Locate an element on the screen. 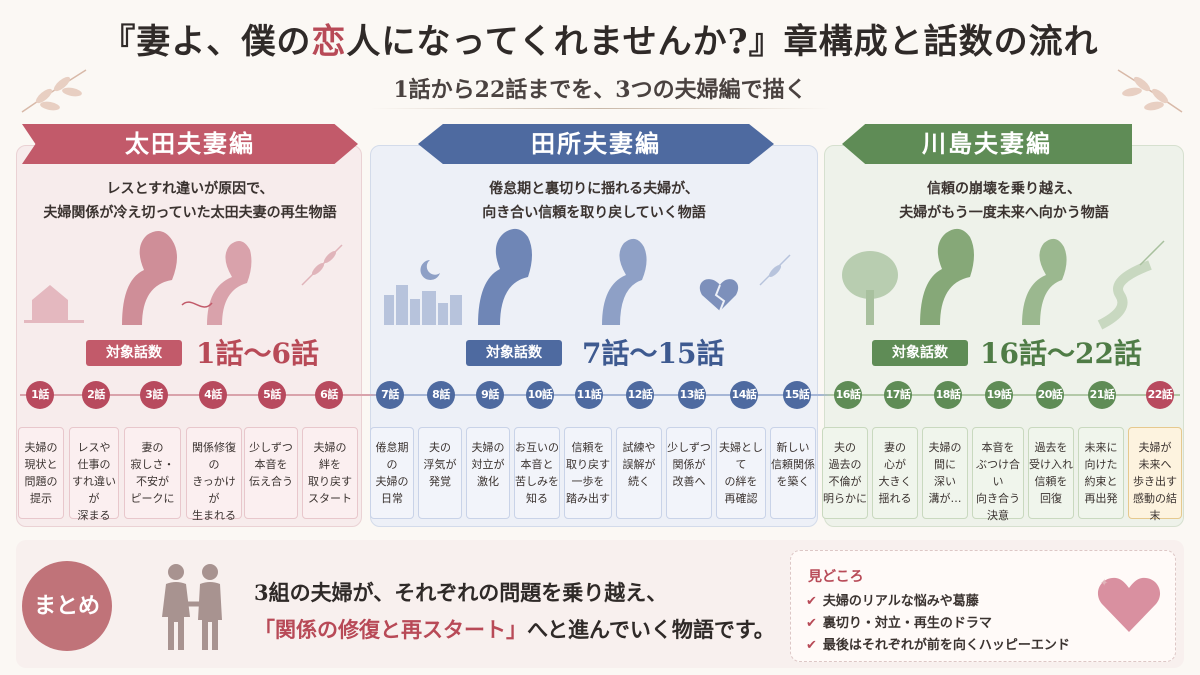 This screenshot has width=1200, height=675. episode-card: 夫婦の 絆を 取り戻す スタート is located at coordinates (330, 473).